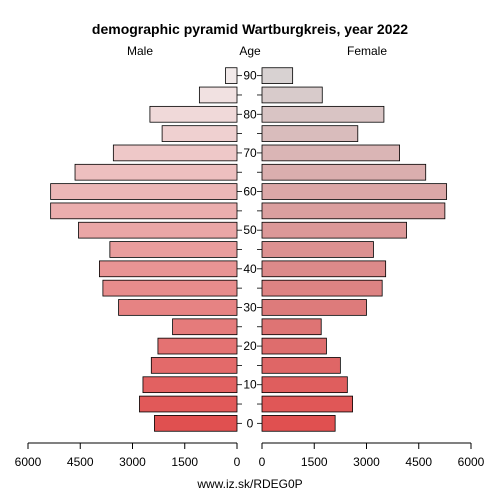  Describe the element at coordinates (250, 346) in the screenshot. I see `age-tick-label: 20` at that location.